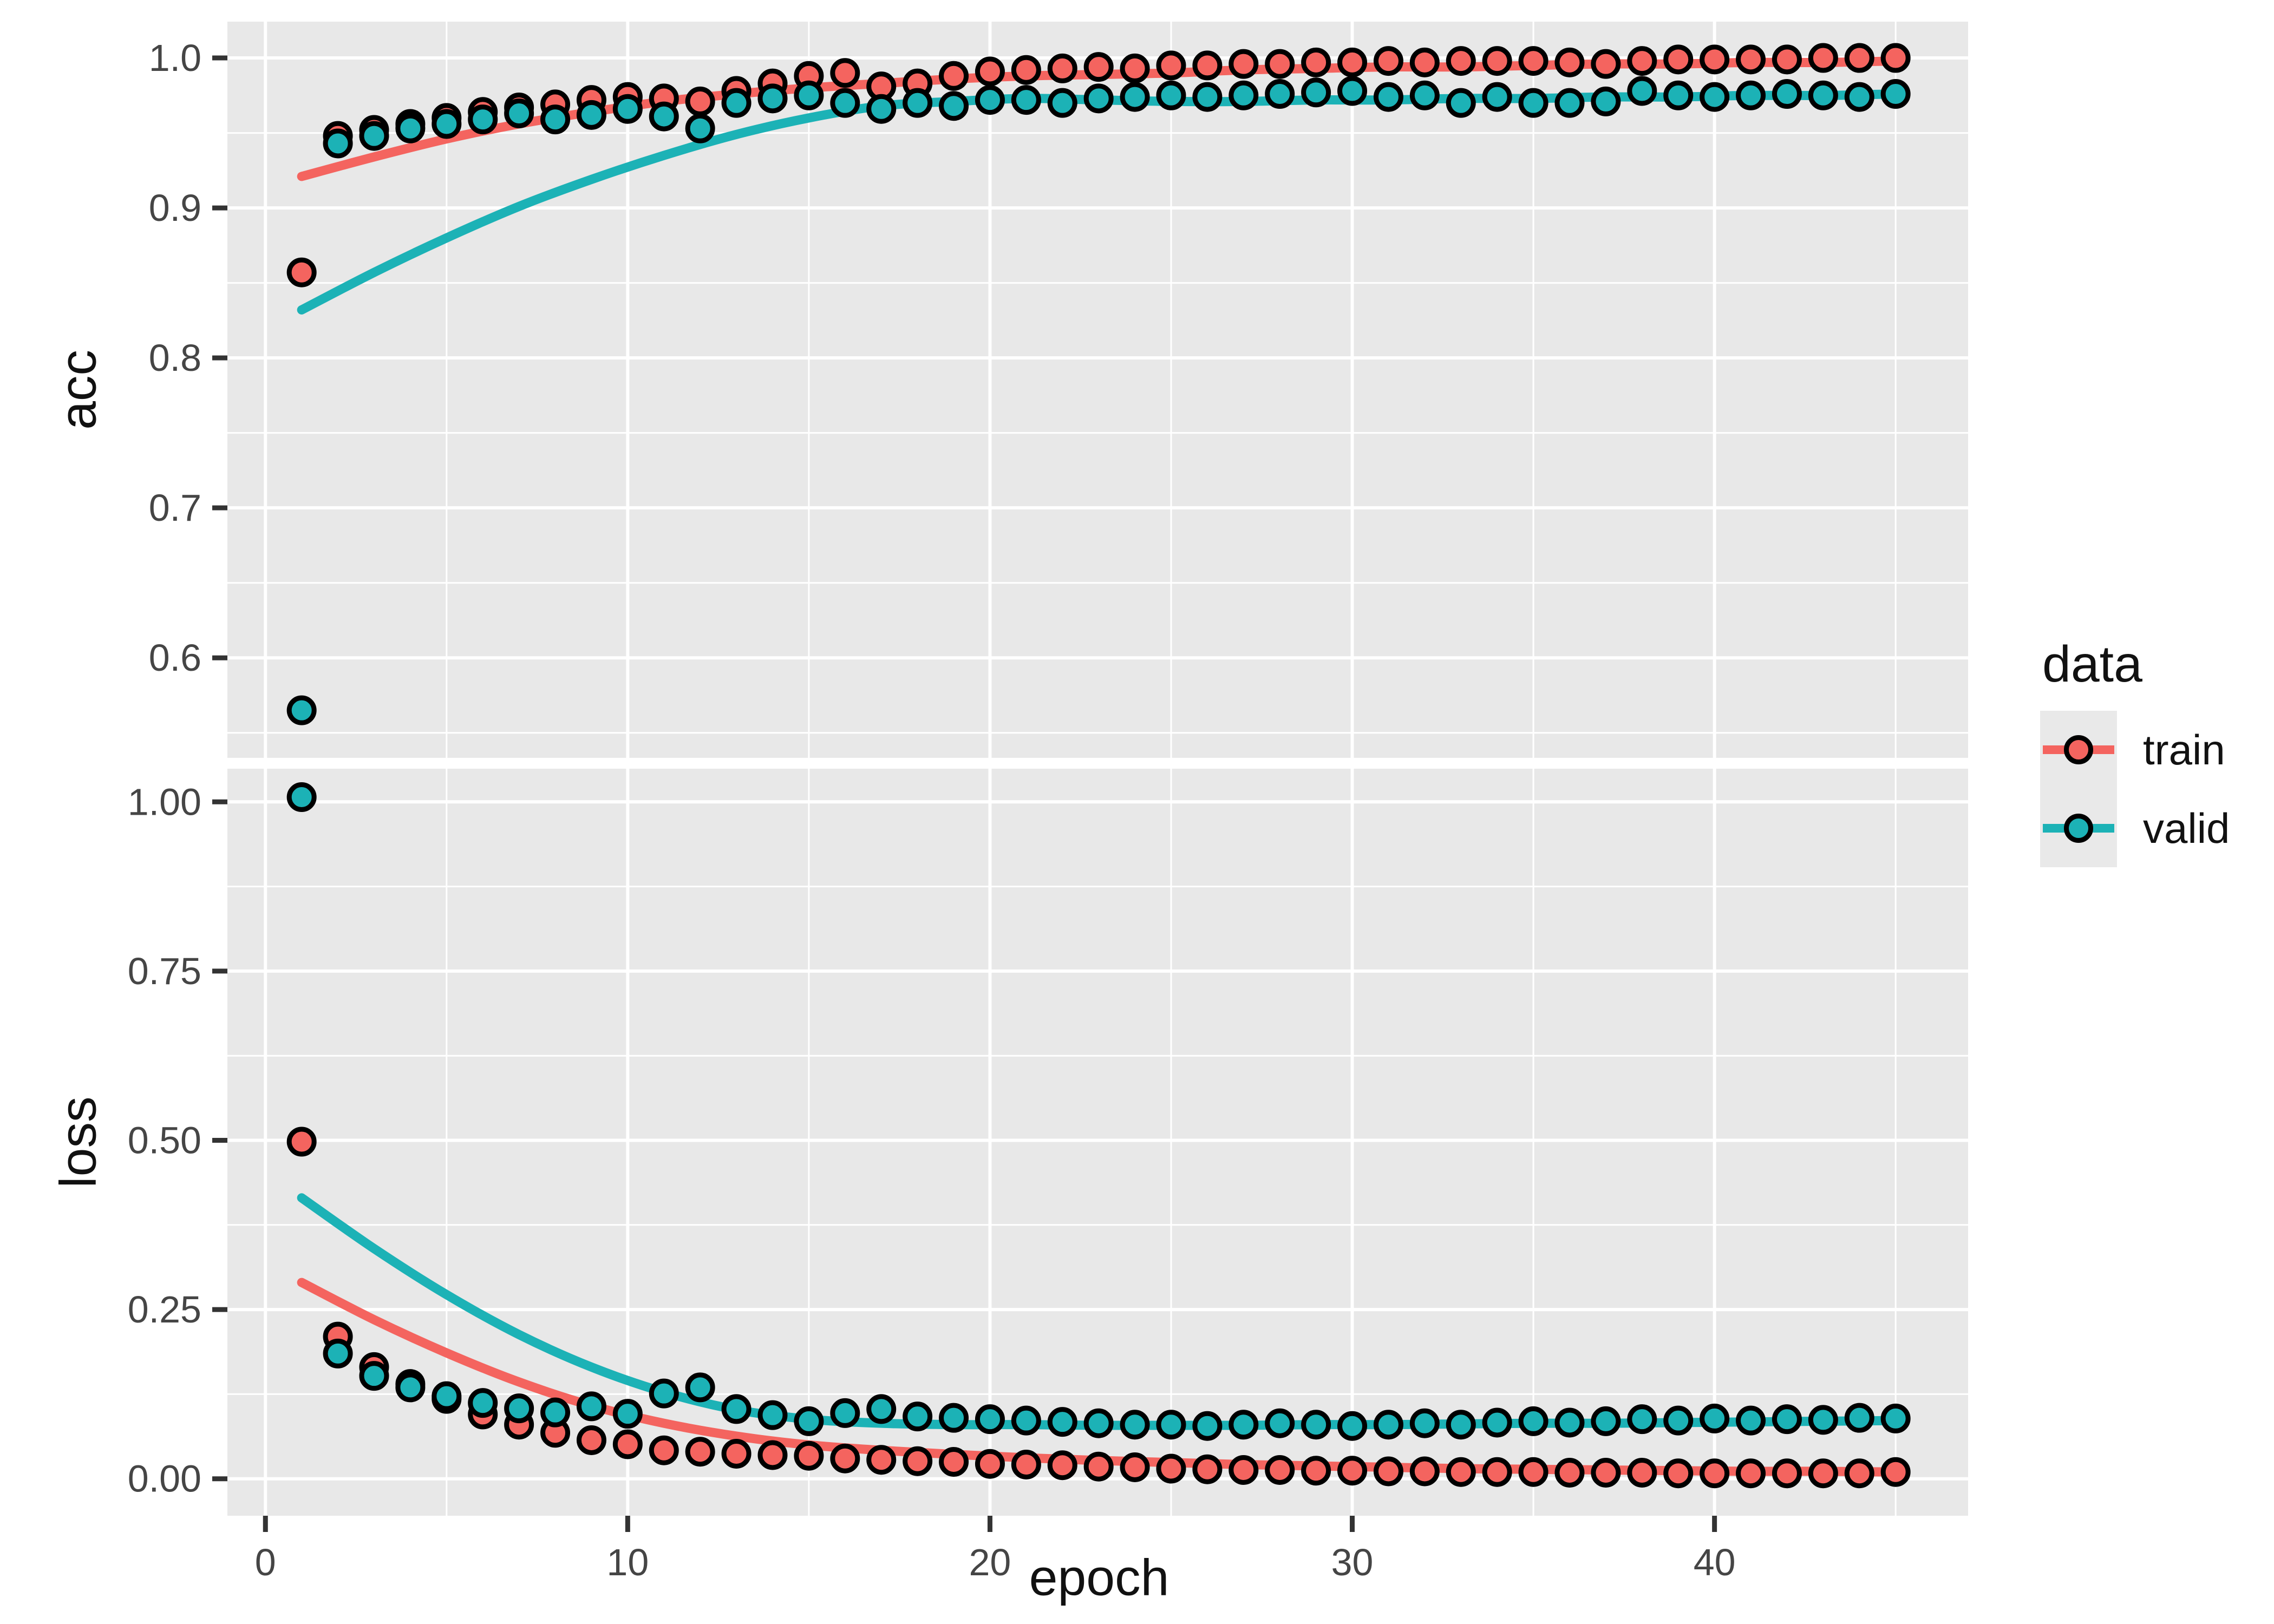 This screenshot has width=2274, height=1624. Describe the element at coordinates (1715, 1562) in the screenshot. I see `x-tick-label: 40` at that location.